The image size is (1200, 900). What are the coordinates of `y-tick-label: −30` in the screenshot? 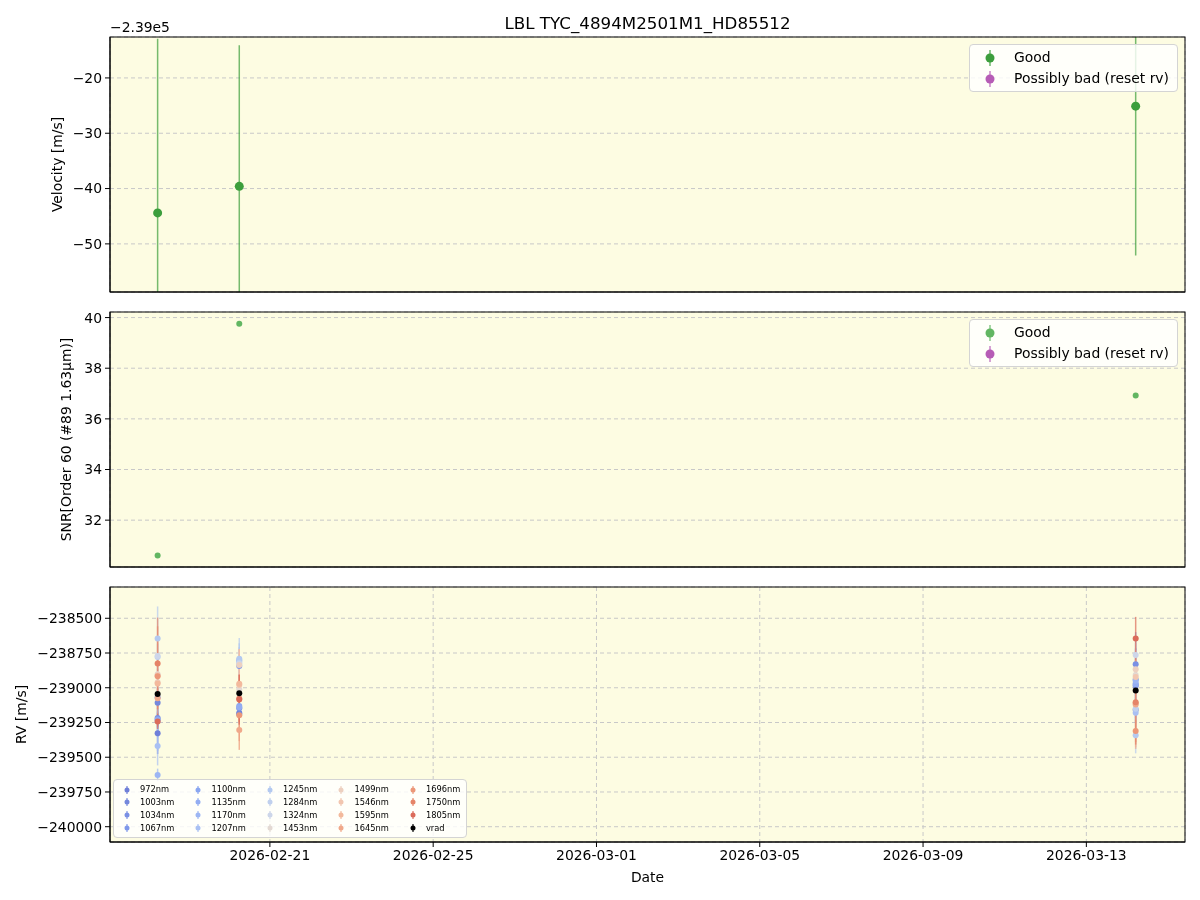 It's located at (87, 133).